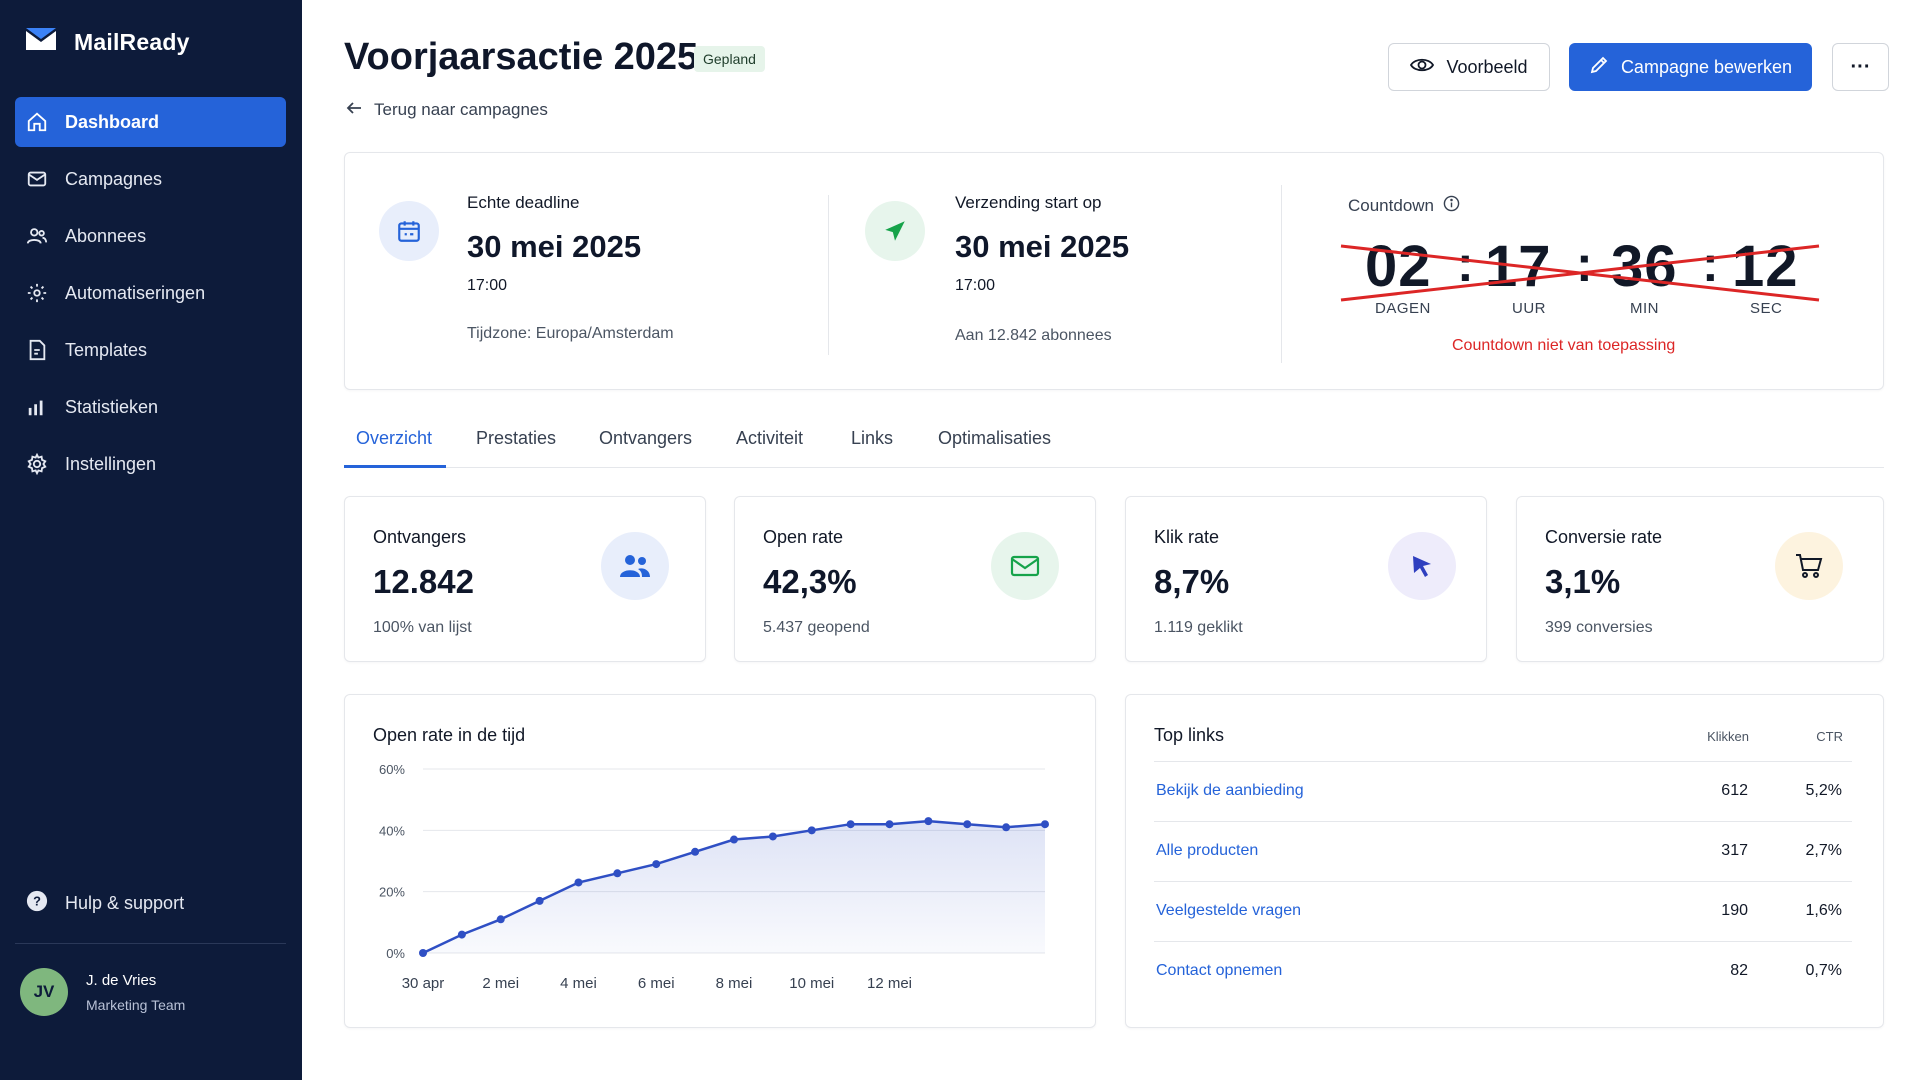 Image resolution: width=1920 pixels, height=1080 pixels. What do you see at coordinates (114, 178) in the screenshot?
I see `sidebar-item-label: Campagnes` at bounding box center [114, 178].